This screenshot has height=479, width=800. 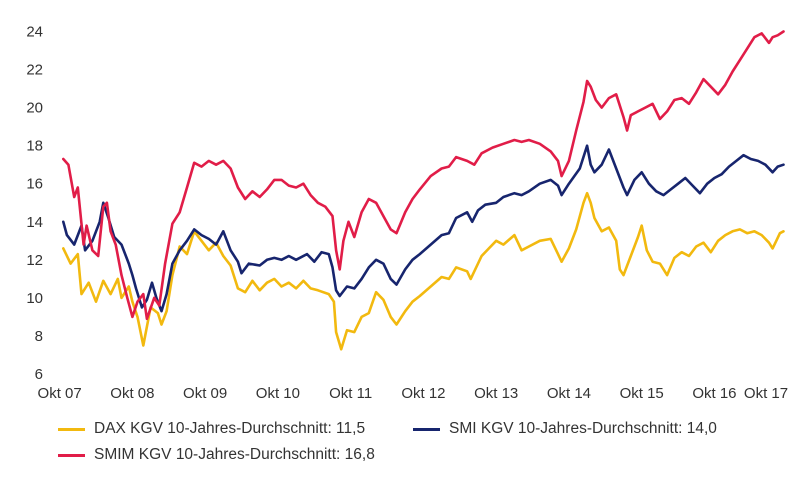 What do you see at coordinates (34, 222) in the screenshot?
I see `y-tick-label: 14` at bounding box center [34, 222].